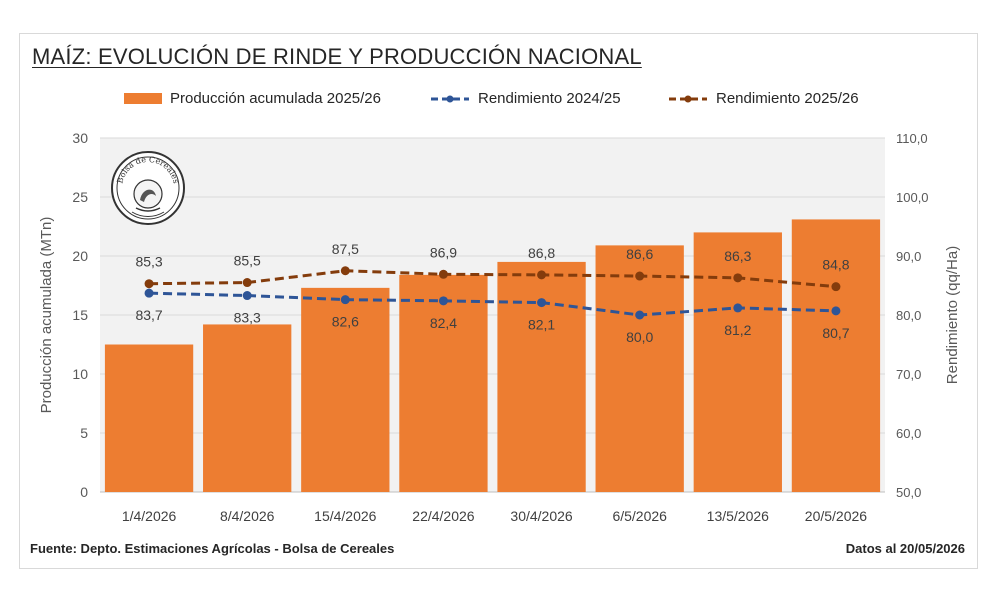  I want to click on data-label-rendimiento-2024-25: 82,6, so click(345, 322).